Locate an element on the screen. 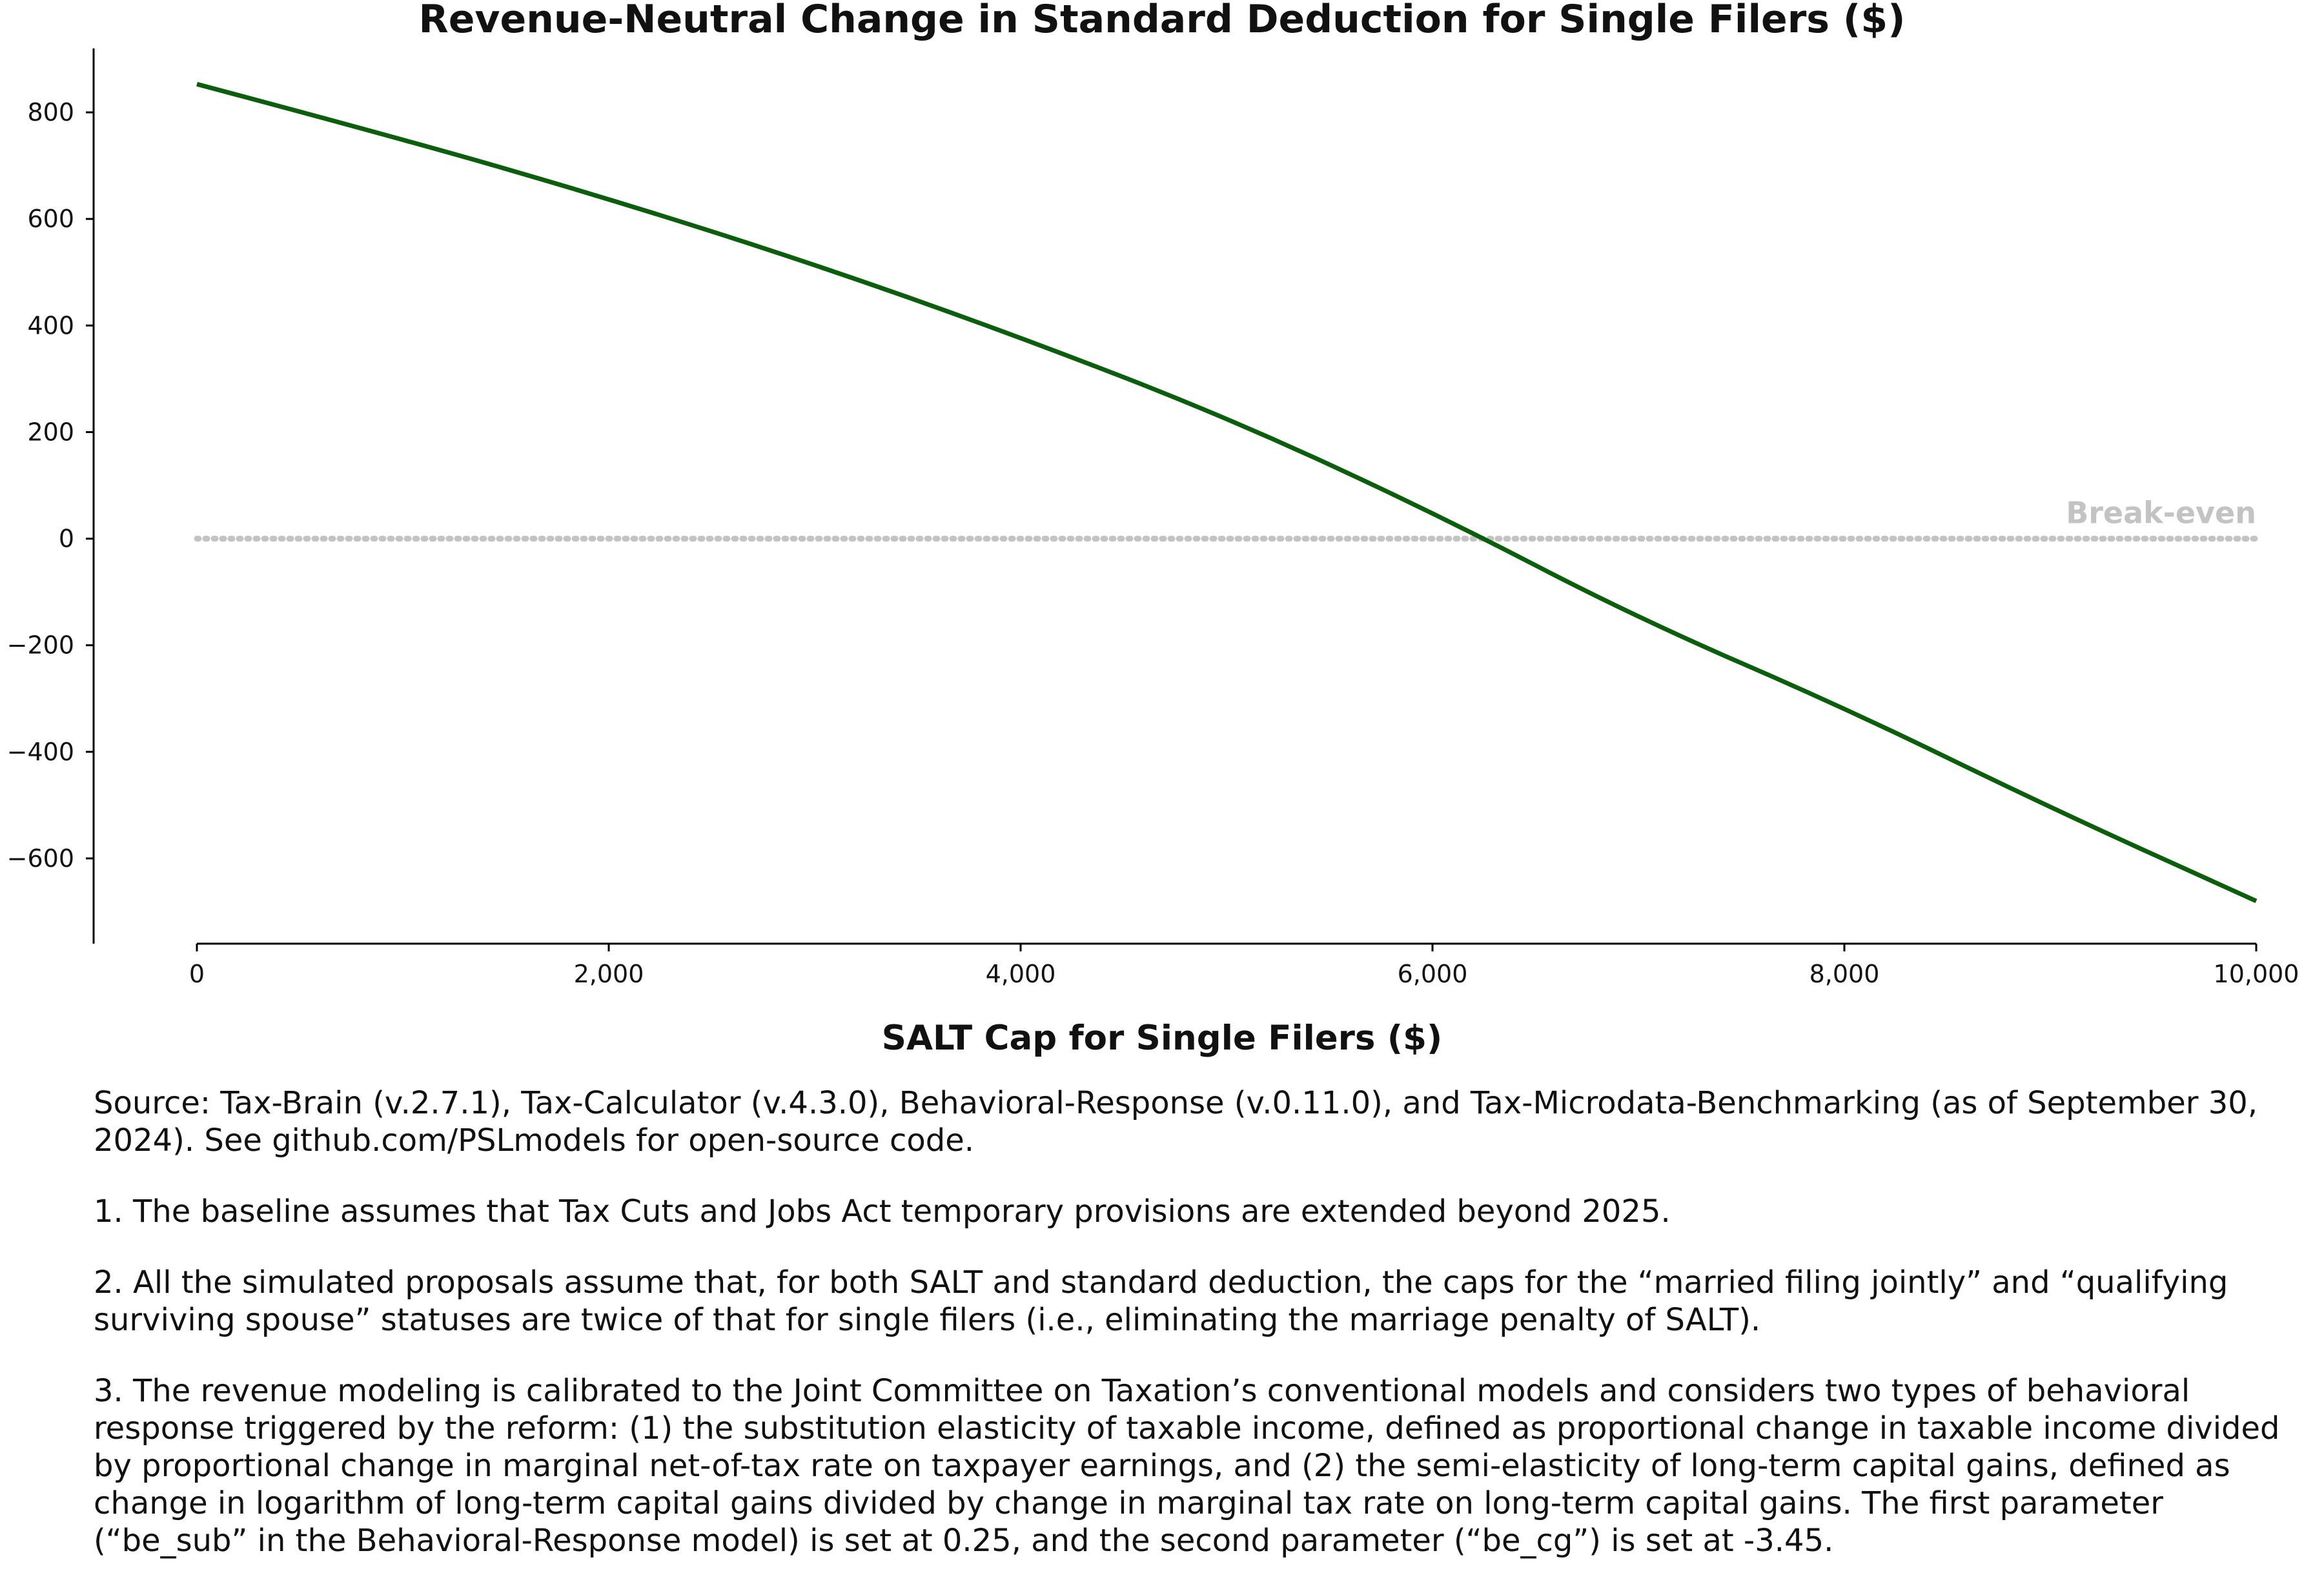 This screenshot has height=1593, width=2324. break-even-label: Break-even is located at coordinates (2161, 513).